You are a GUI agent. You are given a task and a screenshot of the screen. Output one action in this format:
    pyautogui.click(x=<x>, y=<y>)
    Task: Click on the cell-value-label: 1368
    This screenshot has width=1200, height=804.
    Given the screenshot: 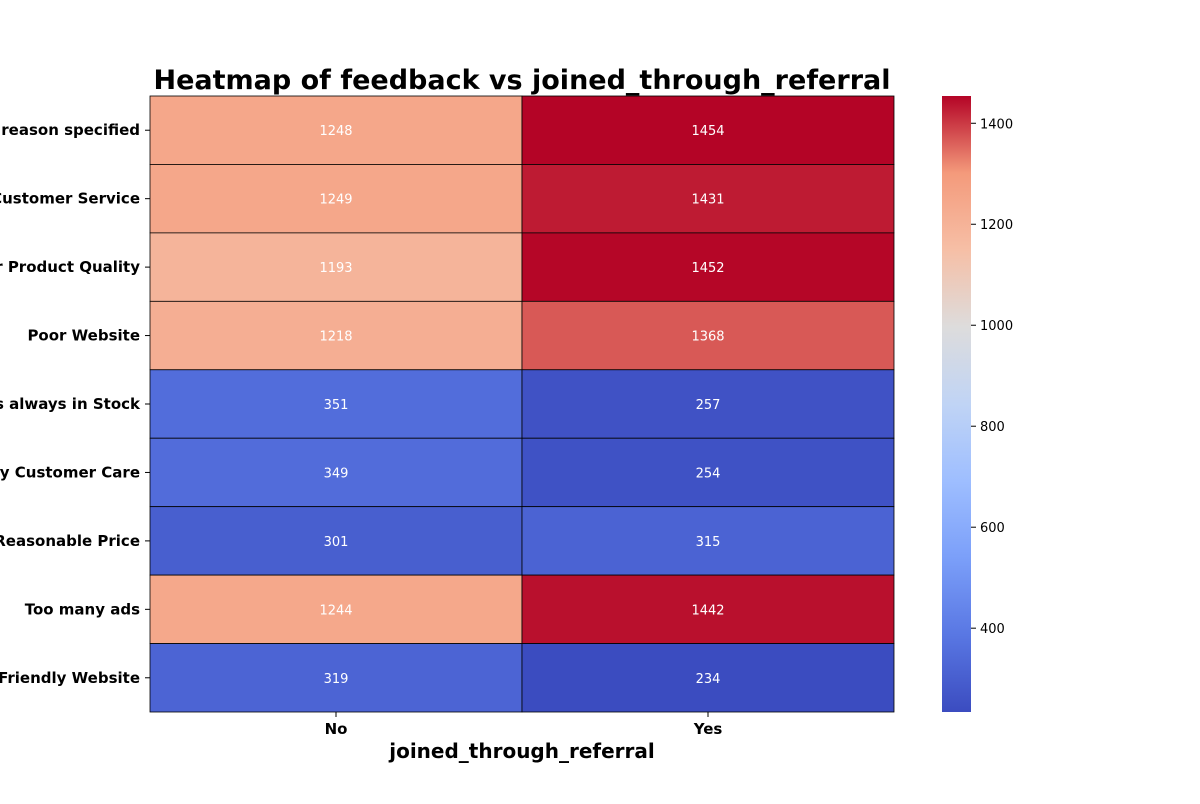 What is the action you would take?
    pyautogui.click(x=707, y=337)
    